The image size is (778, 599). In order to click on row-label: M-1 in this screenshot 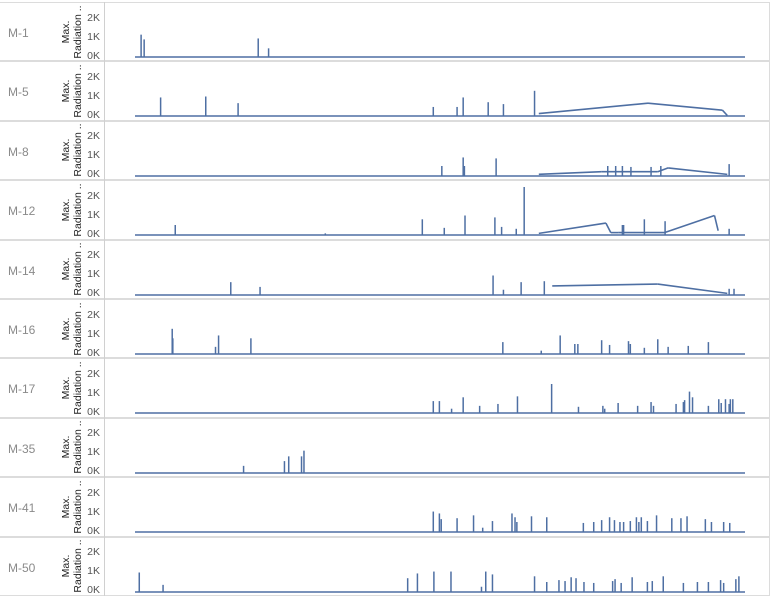, I will do `click(18, 33)`.